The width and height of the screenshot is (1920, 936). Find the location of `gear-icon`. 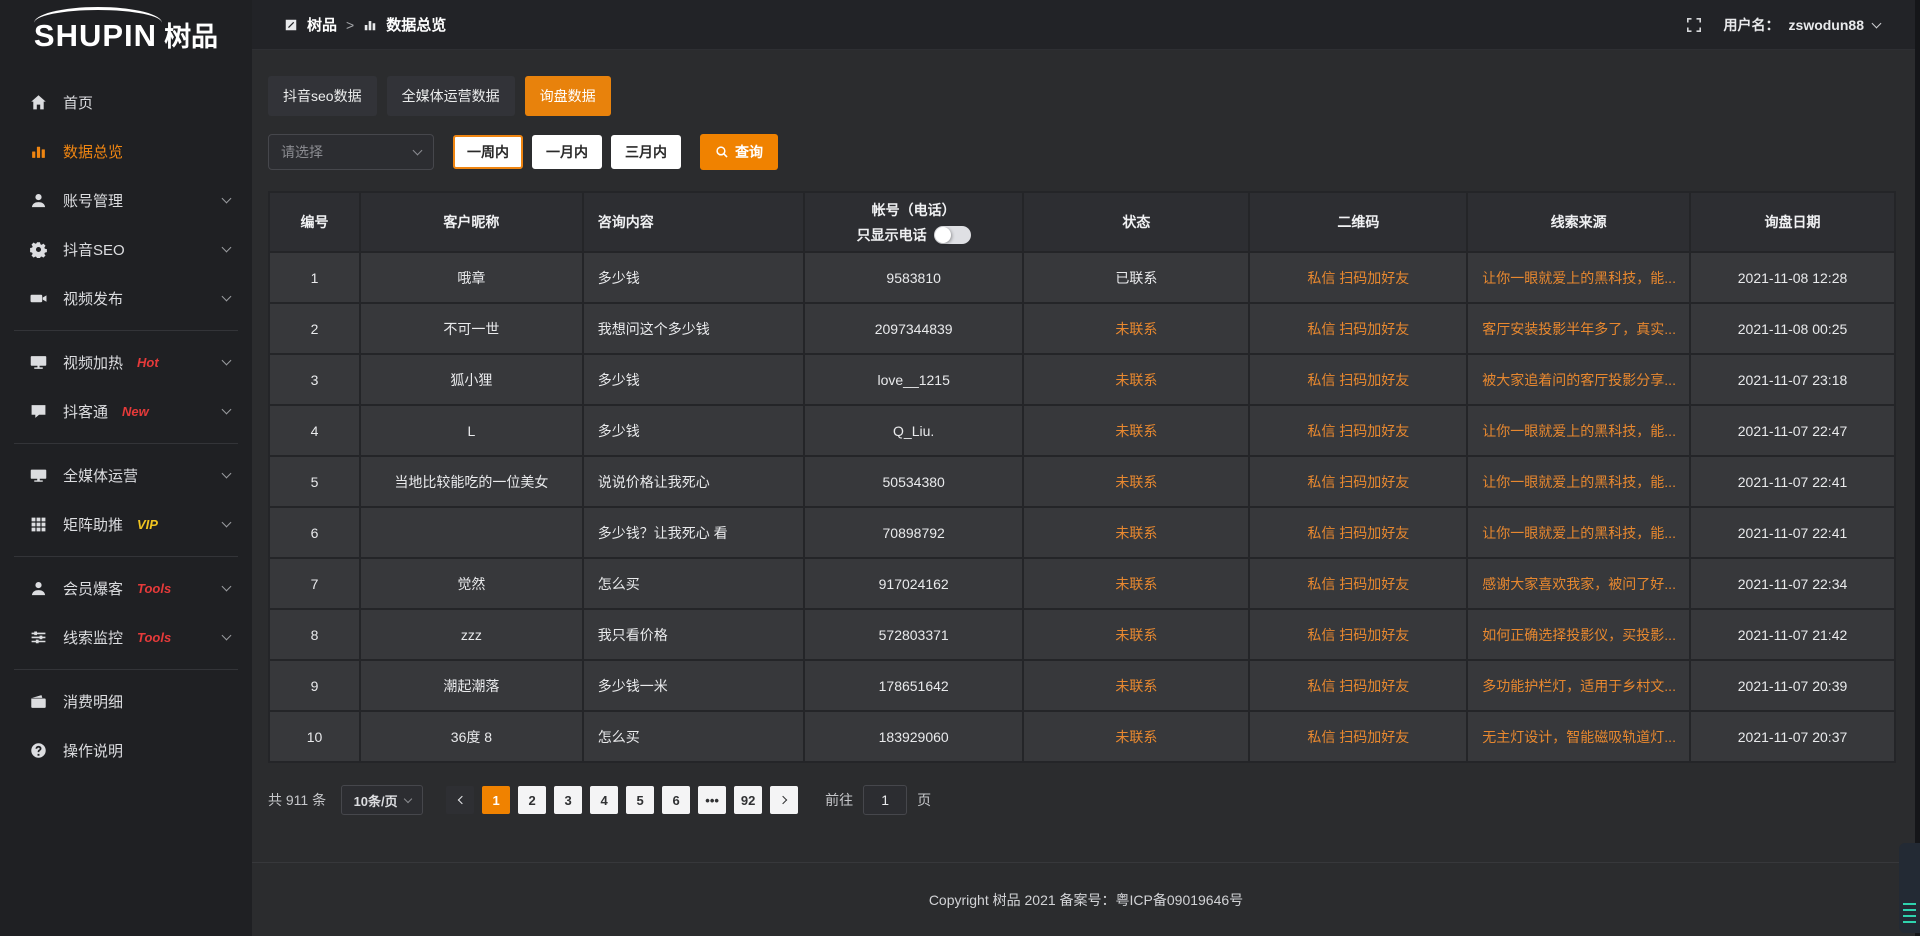

gear-icon is located at coordinates (38, 249).